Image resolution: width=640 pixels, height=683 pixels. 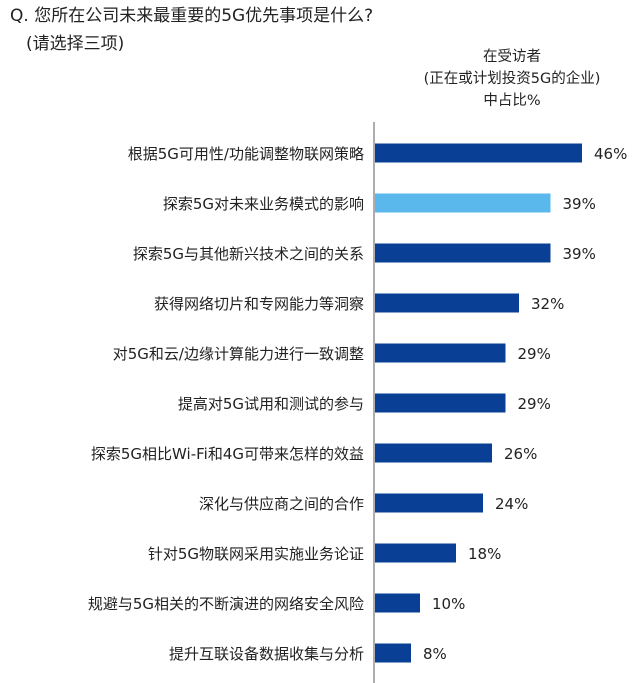 What do you see at coordinates (484, 554) in the screenshot?
I see `value-label: 18%` at bounding box center [484, 554].